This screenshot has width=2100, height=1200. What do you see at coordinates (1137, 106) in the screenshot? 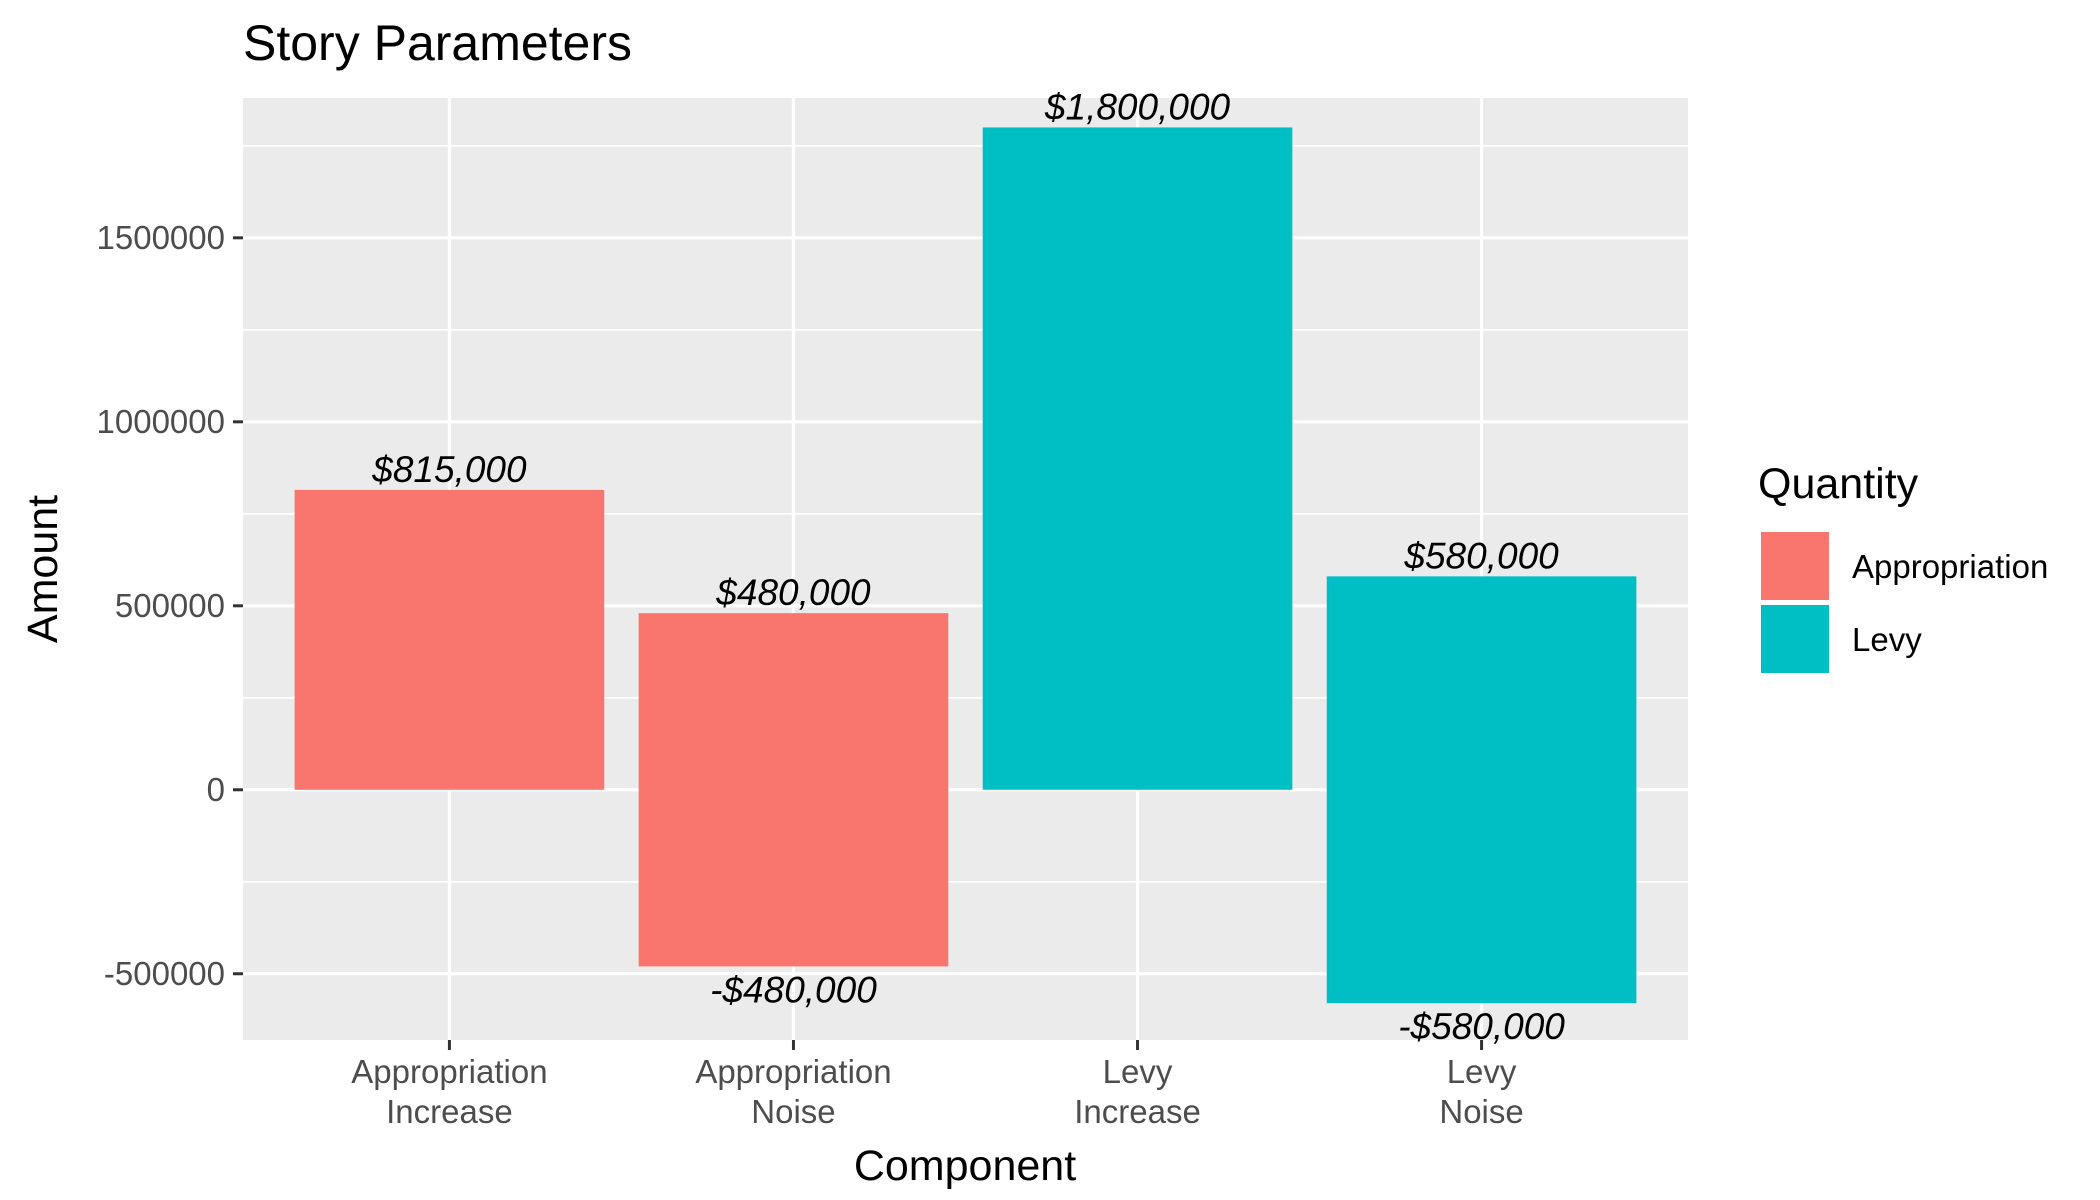
I see `data-label: $1,800,000` at bounding box center [1137, 106].